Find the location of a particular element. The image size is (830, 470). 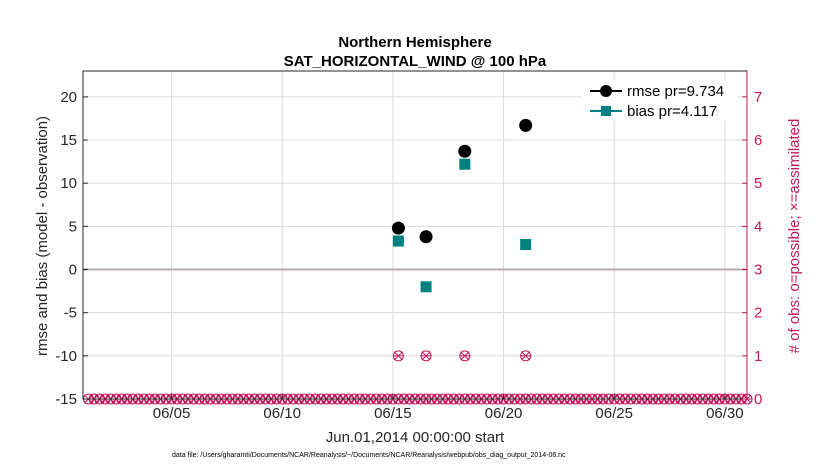

x-tick-label: 06/10 is located at coordinates (282, 413).